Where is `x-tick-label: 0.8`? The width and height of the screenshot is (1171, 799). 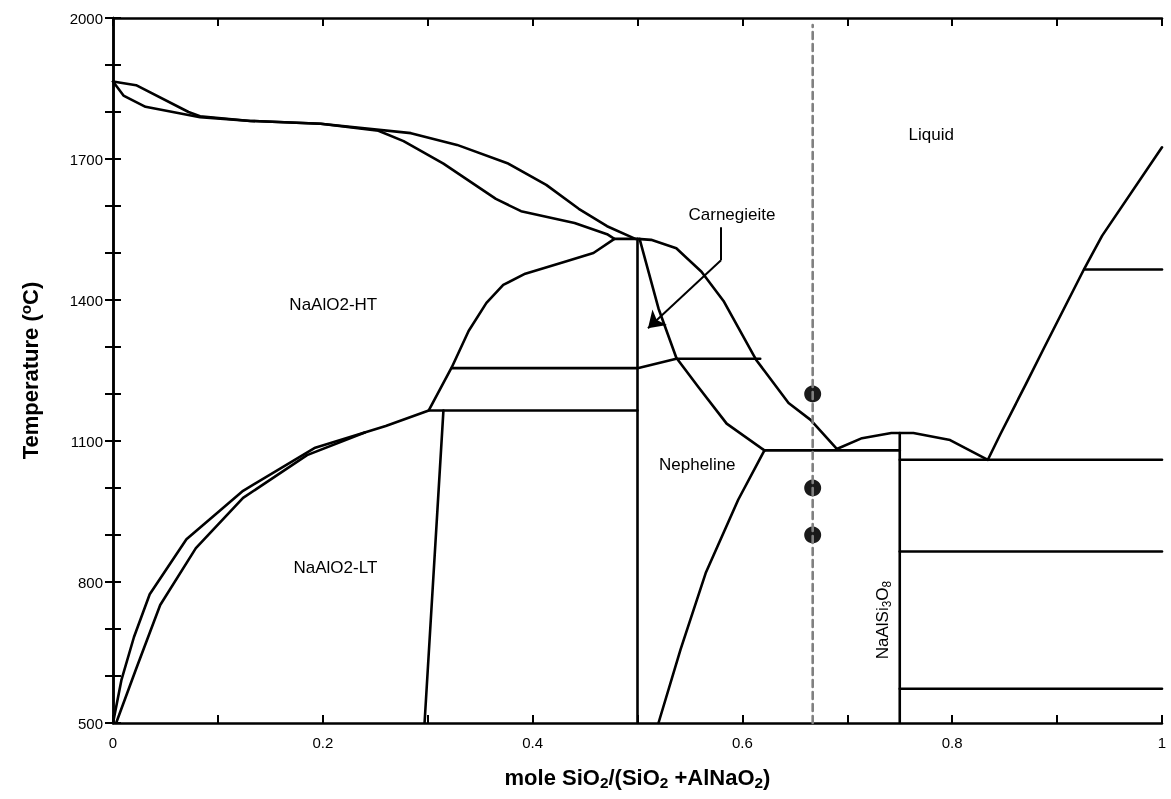 x-tick-label: 0.8 is located at coordinates (952, 742).